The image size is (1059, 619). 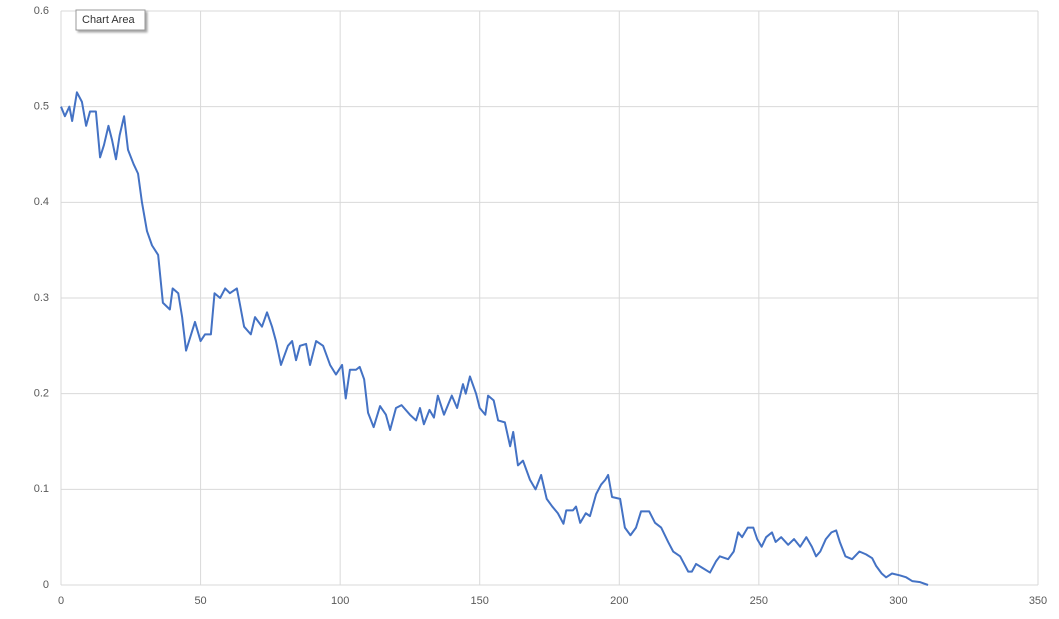 I want to click on x-tick-label: 100, so click(x=340, y=601).